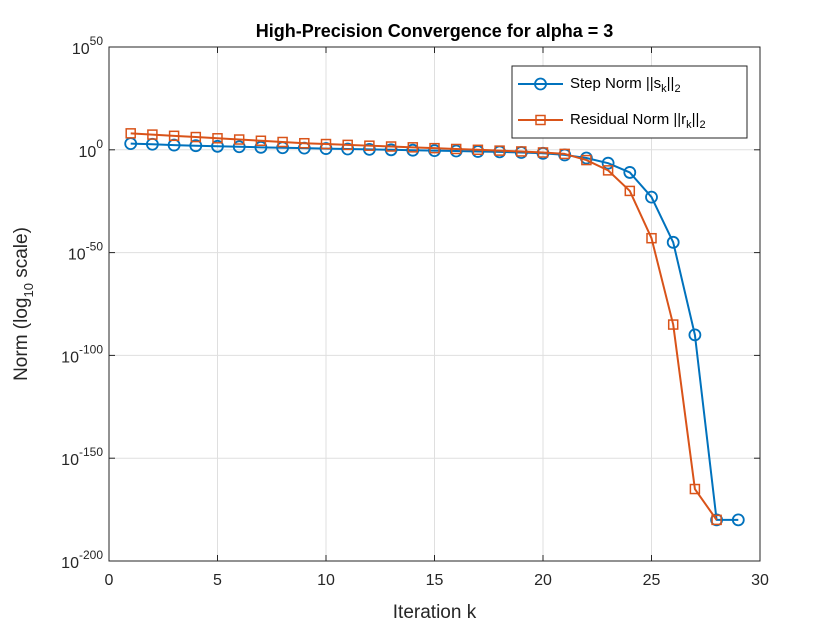 This screenshot has height=630, width=840. What do you see at coordinates (702, 125) in the screenshot?
I see `legend-residual-sub2: 2` at bounding box center [702, 125].